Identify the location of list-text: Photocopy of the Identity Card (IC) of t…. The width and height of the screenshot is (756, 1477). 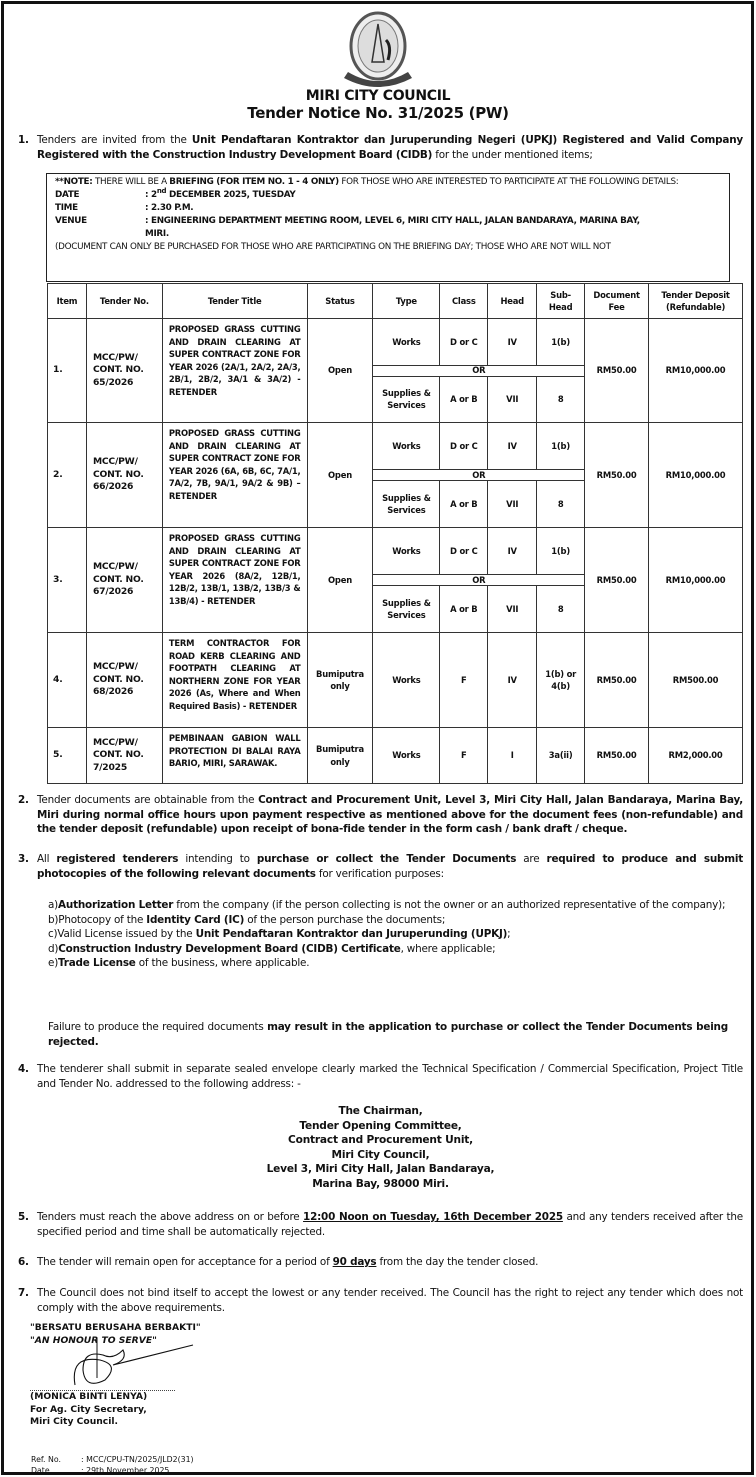
(251, 920).